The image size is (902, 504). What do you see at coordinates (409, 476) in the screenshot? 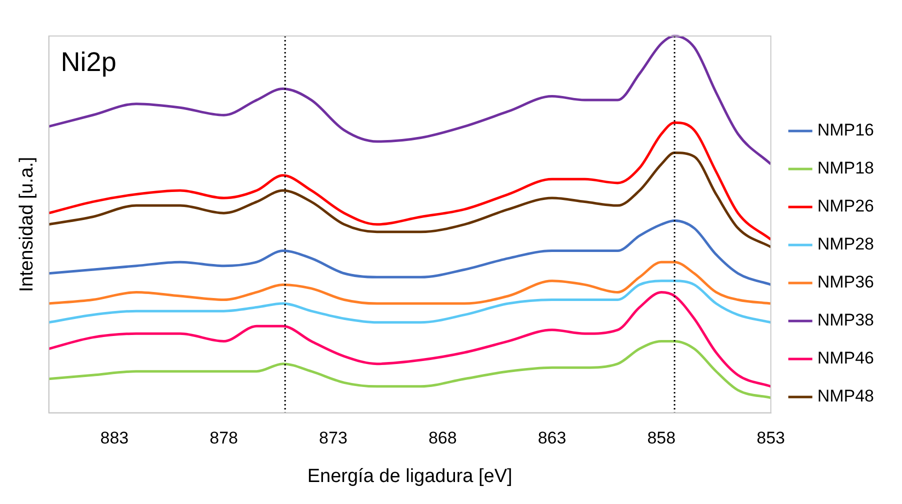
I see `x-axis-title: Energía de ligadura [eV]` at bounding box center [409, 476].